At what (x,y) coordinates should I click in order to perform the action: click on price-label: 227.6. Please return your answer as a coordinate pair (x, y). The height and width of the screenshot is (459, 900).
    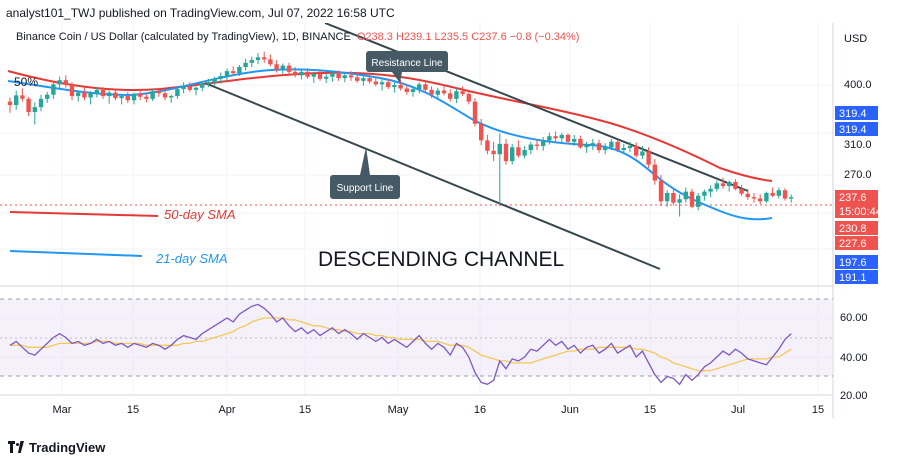
    Looking at the image, I should click on (856, 243).